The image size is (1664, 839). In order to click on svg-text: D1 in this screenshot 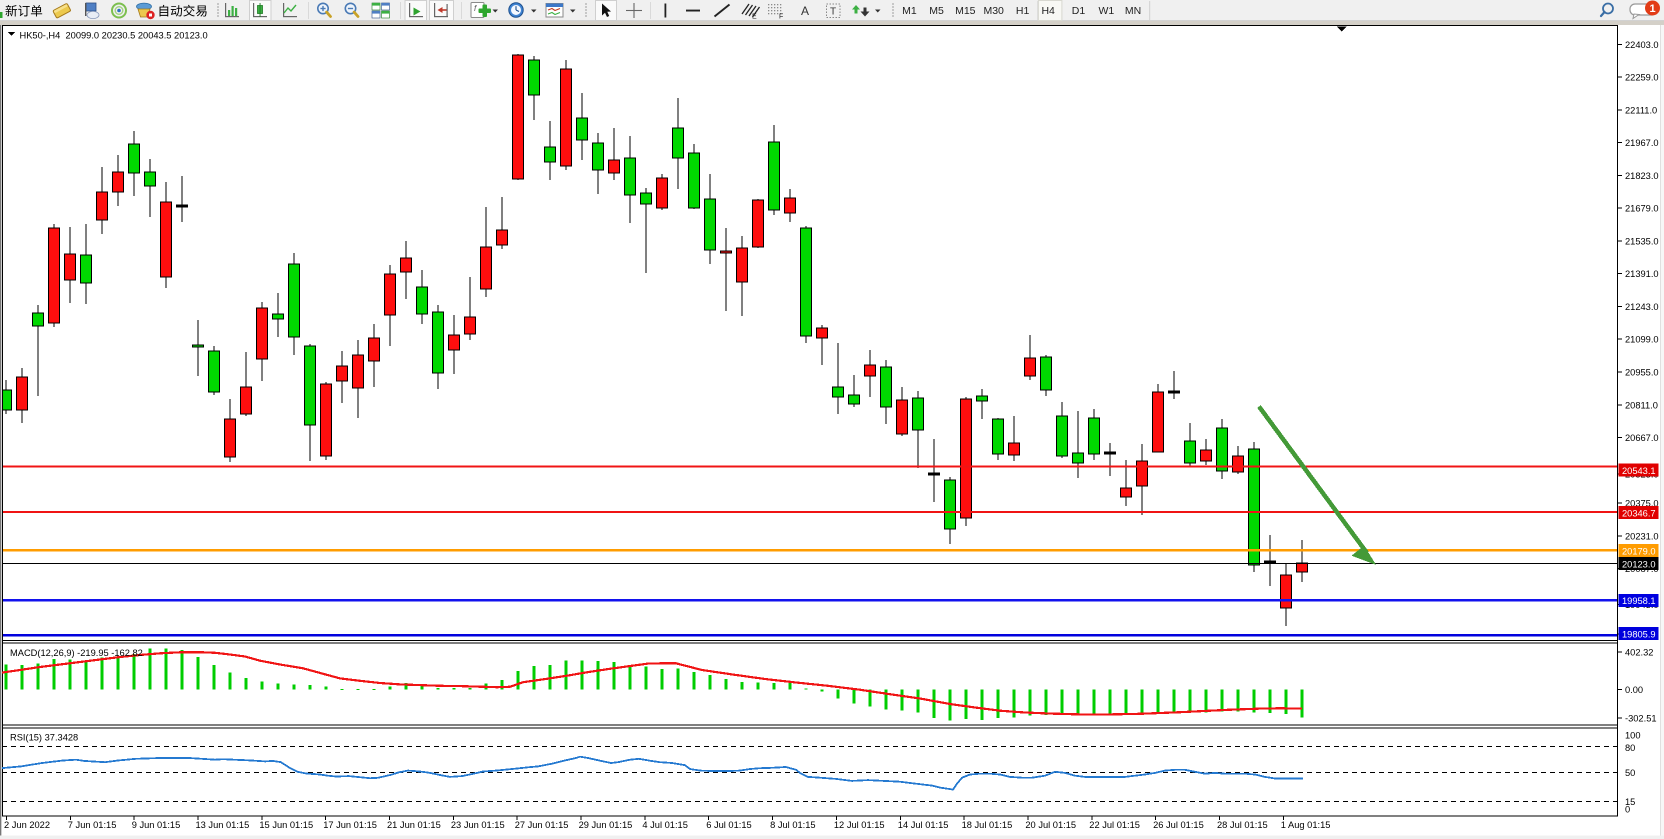, I will do `click(1079, 11)`.